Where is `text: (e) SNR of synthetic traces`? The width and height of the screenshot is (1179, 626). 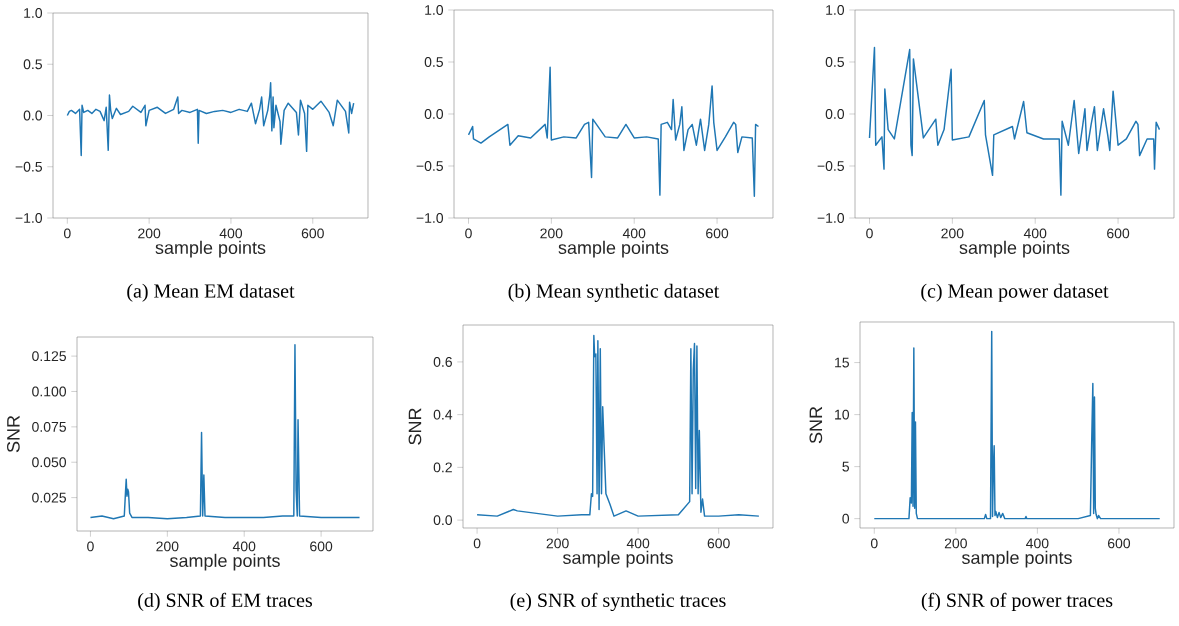
text: (e) SNR of synthetic traces is located at coordinates (618, 602).